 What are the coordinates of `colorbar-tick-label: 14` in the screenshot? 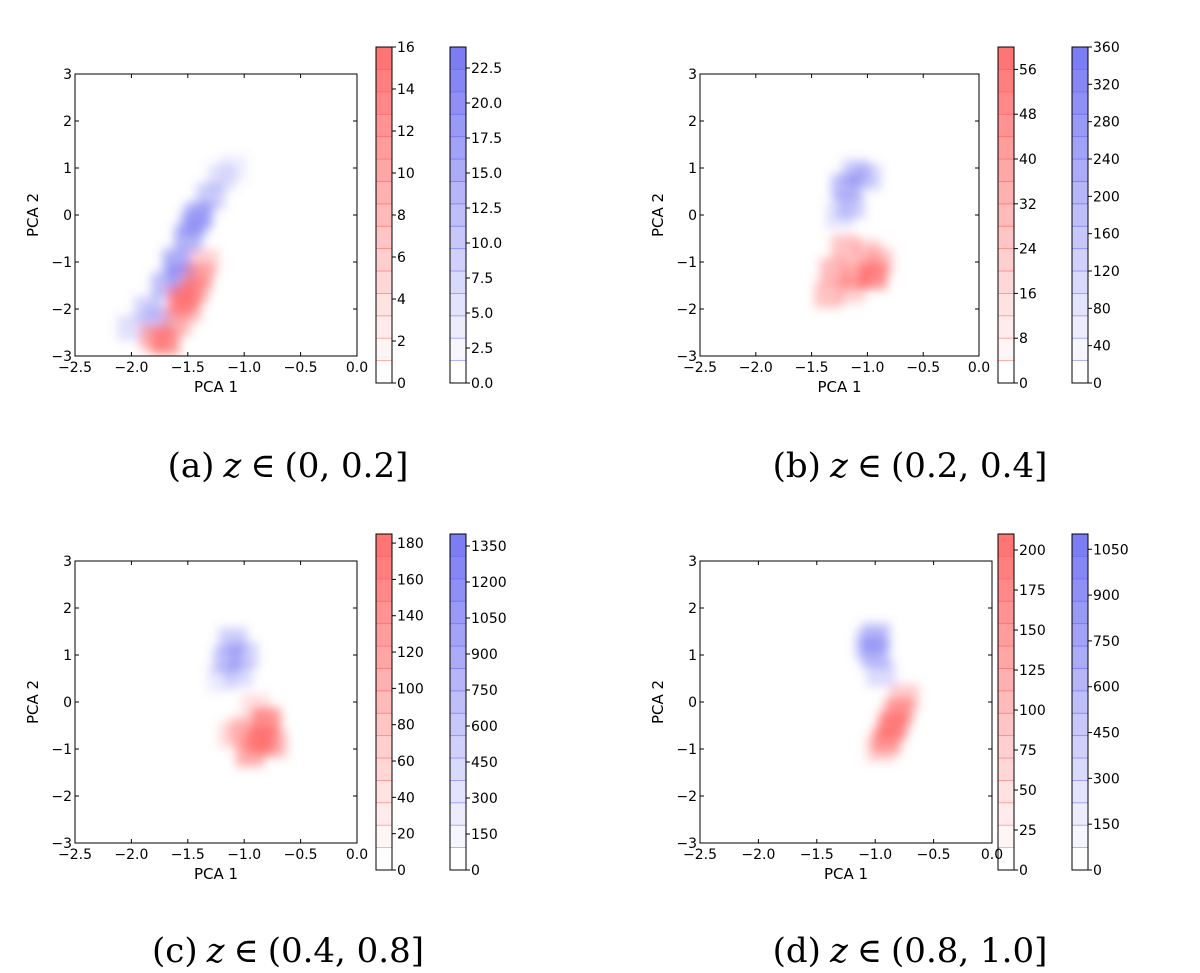 It's located at (406, 90).